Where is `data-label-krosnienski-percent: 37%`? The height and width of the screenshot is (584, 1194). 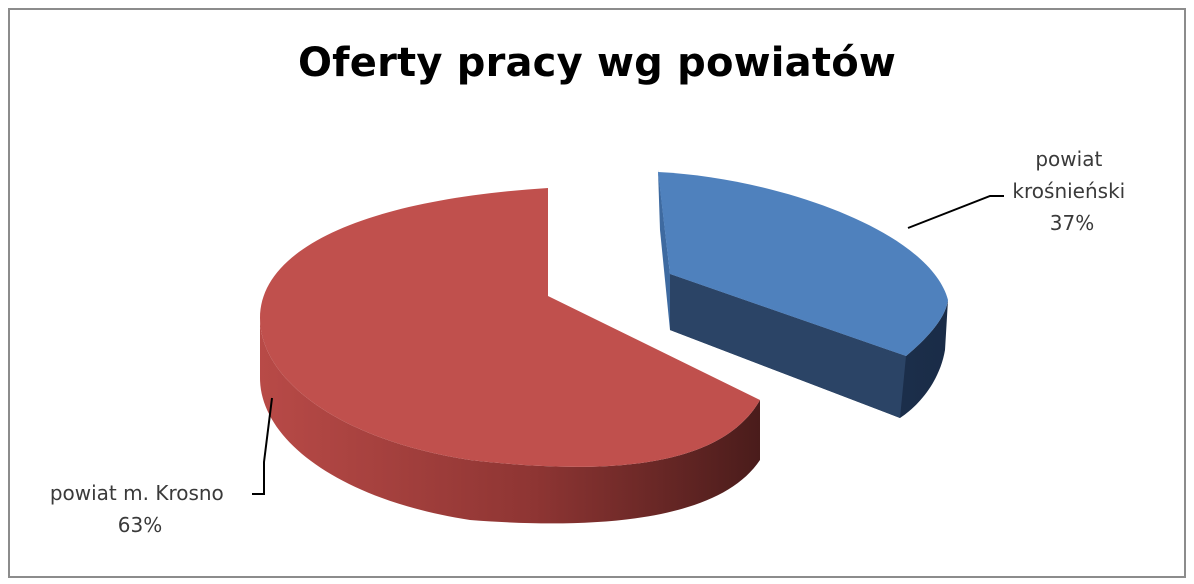 data-label-krosnienski-percent: 37% is located at coordinates (1072, 223).